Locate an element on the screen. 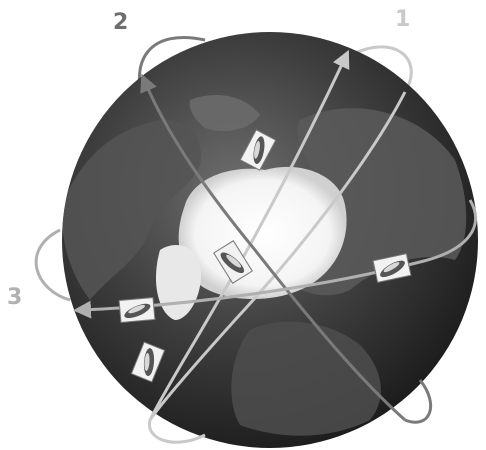 The height and width of the screenshot is (450, 486). satellite-icon-orbit-3-left is located at coordinates (137, 310).